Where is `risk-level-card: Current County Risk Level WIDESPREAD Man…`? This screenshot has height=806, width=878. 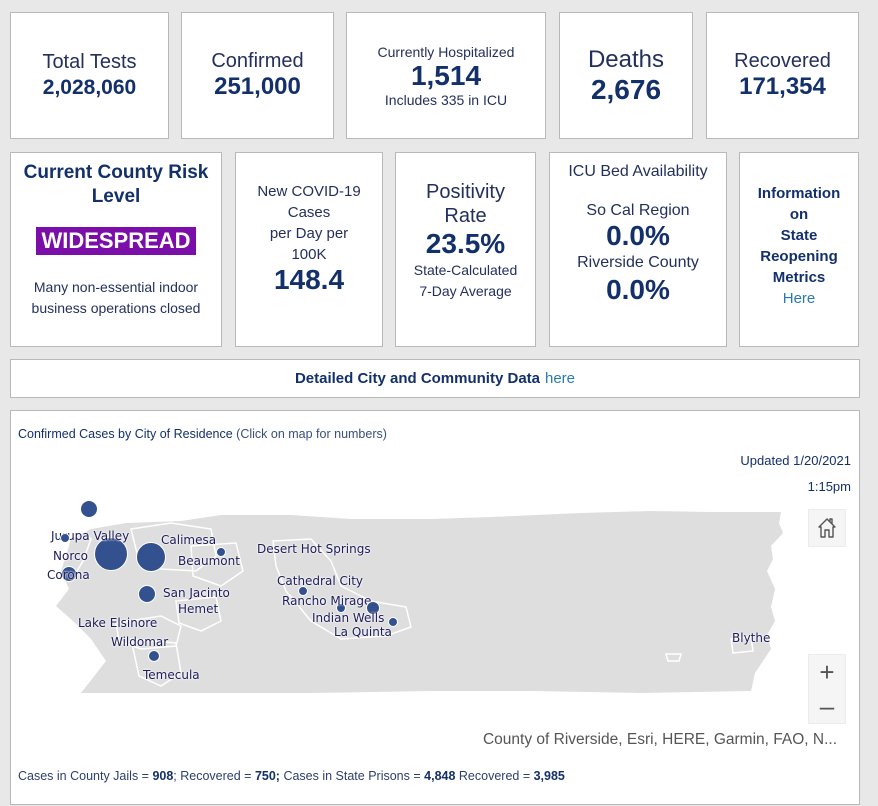
risk-level-card: Current County Risk Level WIDESPREAD Man… is located at coordinates (116, 249).